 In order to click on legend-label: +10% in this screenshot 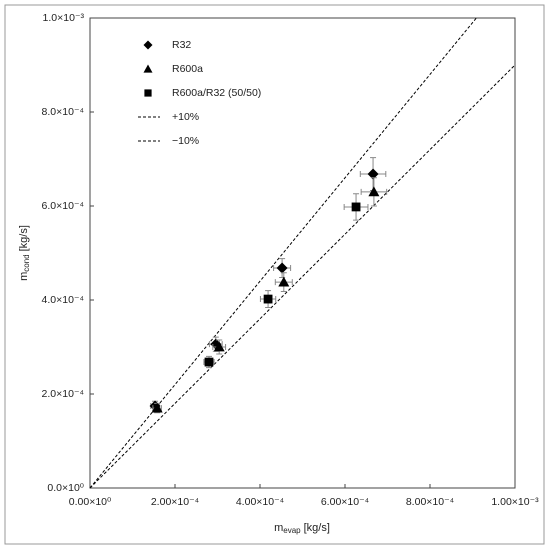, I will do `click(185, 117)`.